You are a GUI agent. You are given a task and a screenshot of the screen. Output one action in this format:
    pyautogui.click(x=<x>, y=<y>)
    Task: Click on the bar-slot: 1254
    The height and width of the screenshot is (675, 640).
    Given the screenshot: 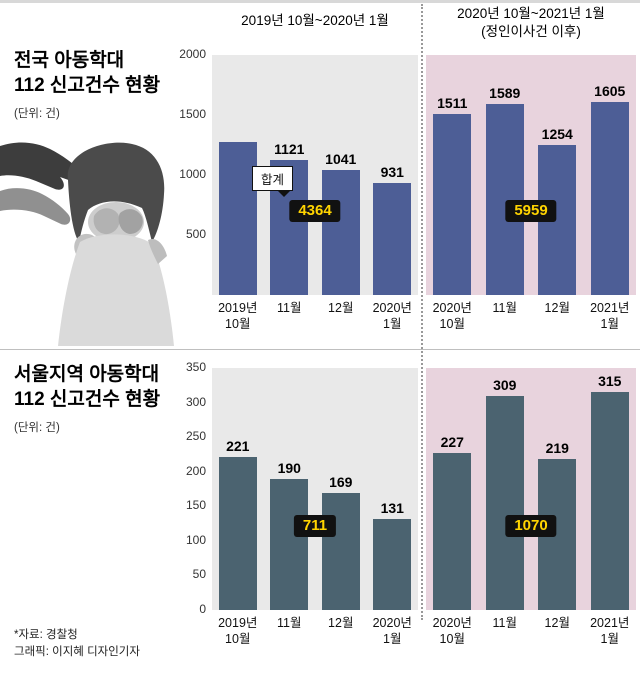 What is the action you would take?
    pyautogui.click(x=557, y=175)
    